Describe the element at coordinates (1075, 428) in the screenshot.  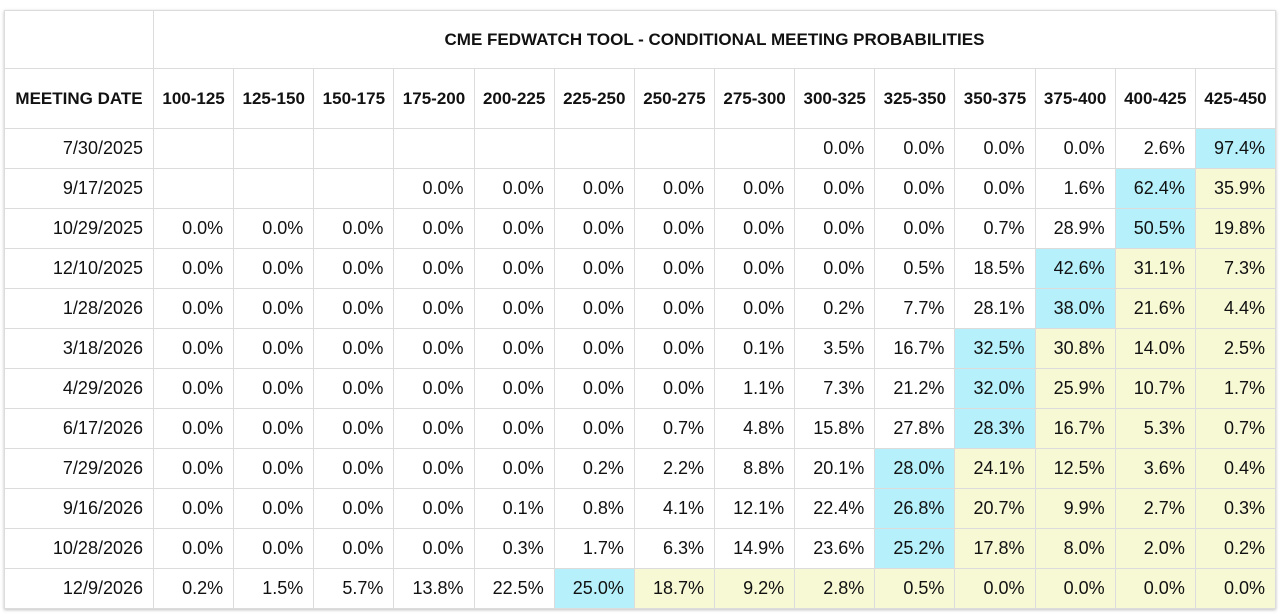
I see `probability-cell: 16.7%` at that location.